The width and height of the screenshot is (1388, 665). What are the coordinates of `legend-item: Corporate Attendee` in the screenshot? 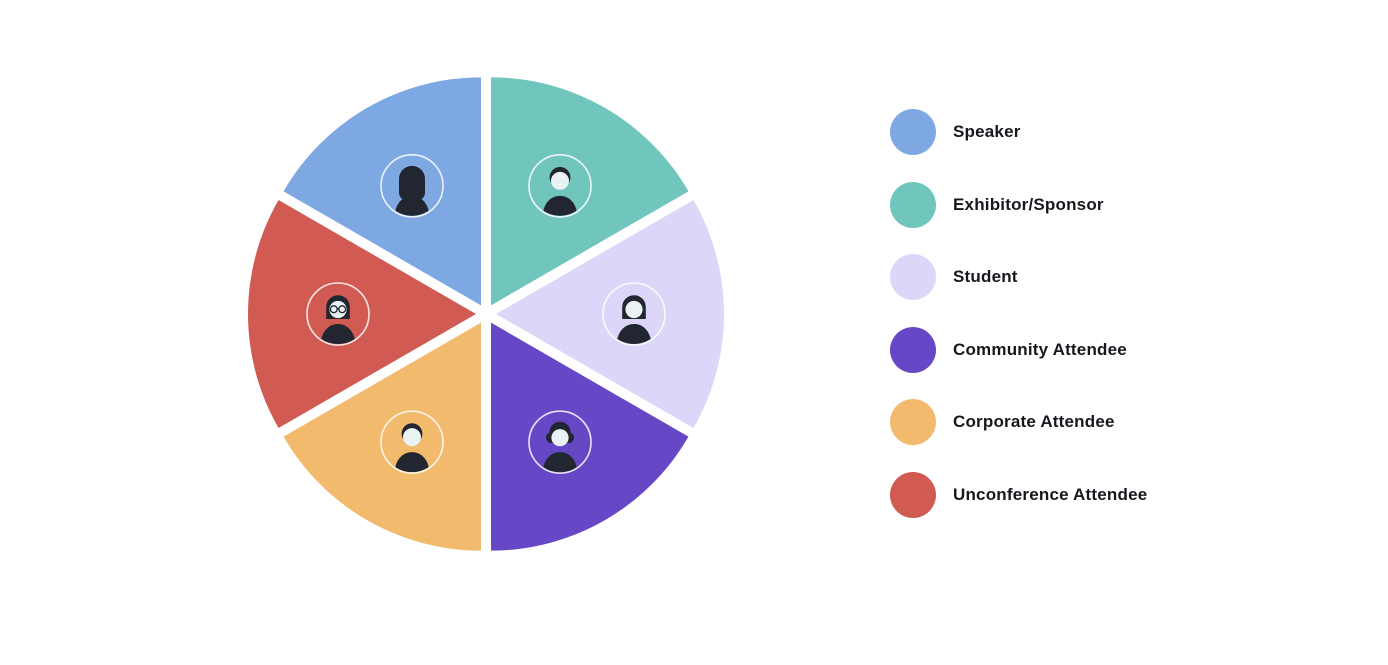 It's located at (1018, 422).